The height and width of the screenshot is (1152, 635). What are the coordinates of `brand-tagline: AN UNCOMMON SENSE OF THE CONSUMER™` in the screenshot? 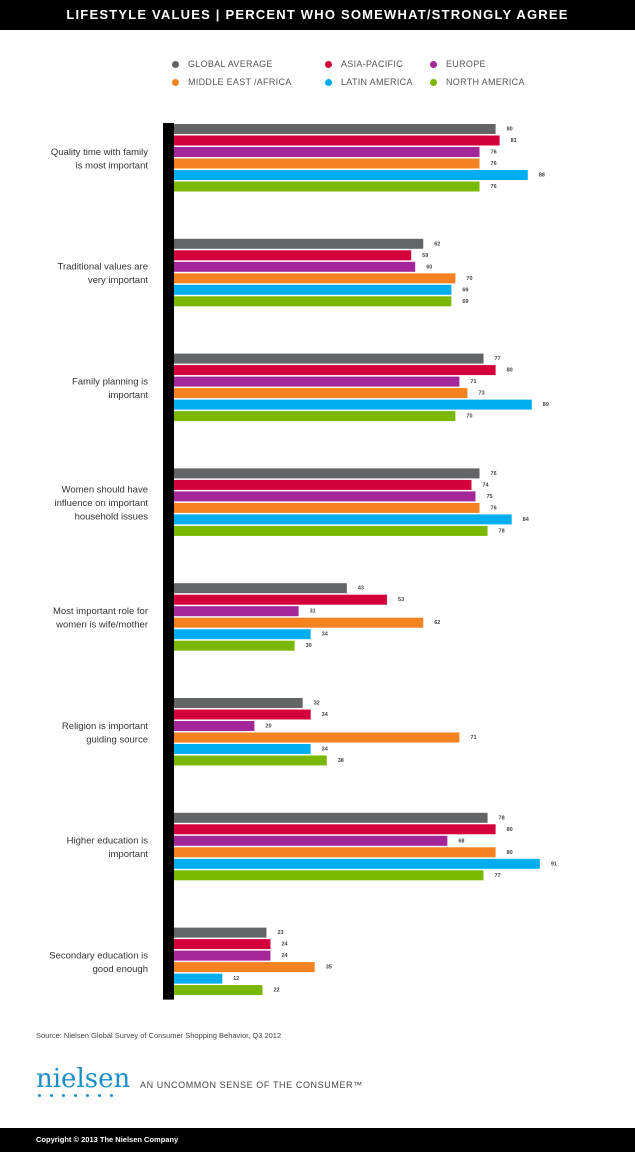 It's located at (251, 1085).